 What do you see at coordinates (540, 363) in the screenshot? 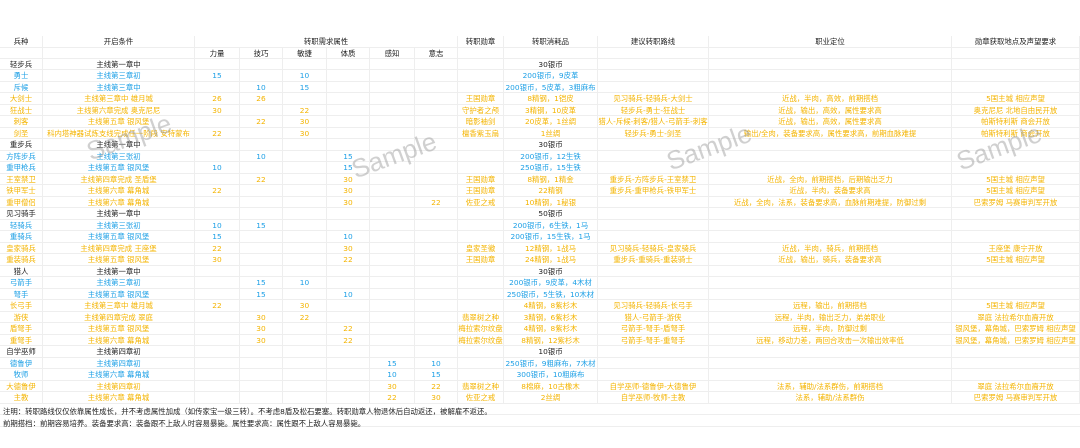
I see `table-row: 德鲁伊 主线第四章初 15 10 250银币，9粗麻布，7木材` at bounding box center [540, 363].